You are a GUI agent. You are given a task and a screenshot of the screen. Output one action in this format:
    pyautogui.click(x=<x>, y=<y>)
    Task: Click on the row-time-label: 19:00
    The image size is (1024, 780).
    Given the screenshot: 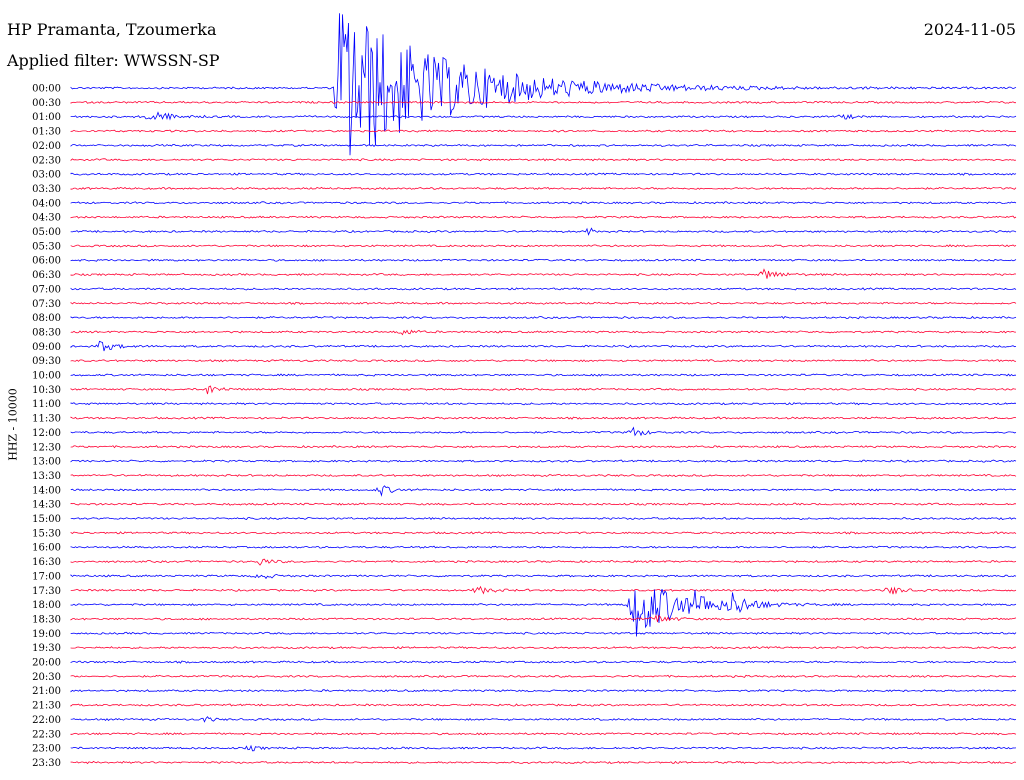 What is the action you would take?
    pyautogui.click(x=46, y=634)
    